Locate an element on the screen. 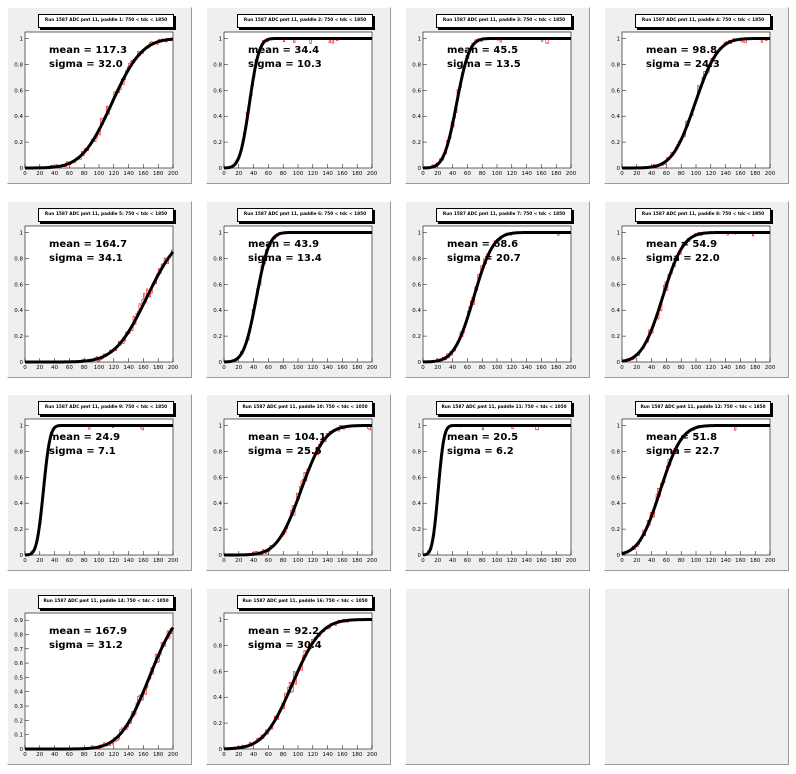 Image resolution: width=796 pixels, height=774 pixels. plot-frame is located at coordinates (298, 487).